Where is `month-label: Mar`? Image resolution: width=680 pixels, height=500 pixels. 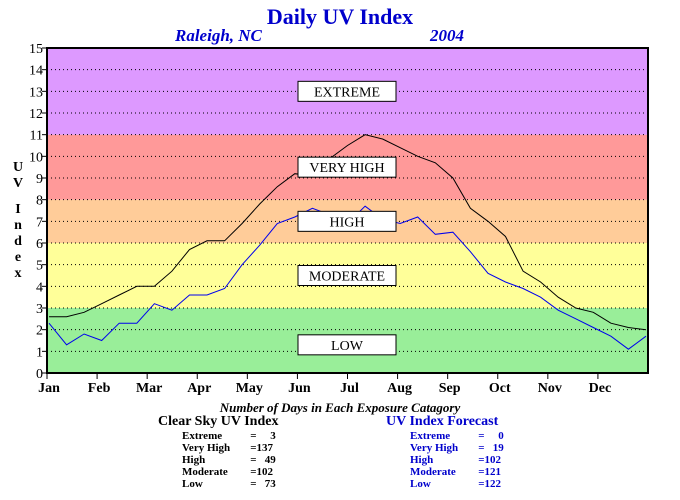
month-label: Mar is located at coordinates (149, 388).